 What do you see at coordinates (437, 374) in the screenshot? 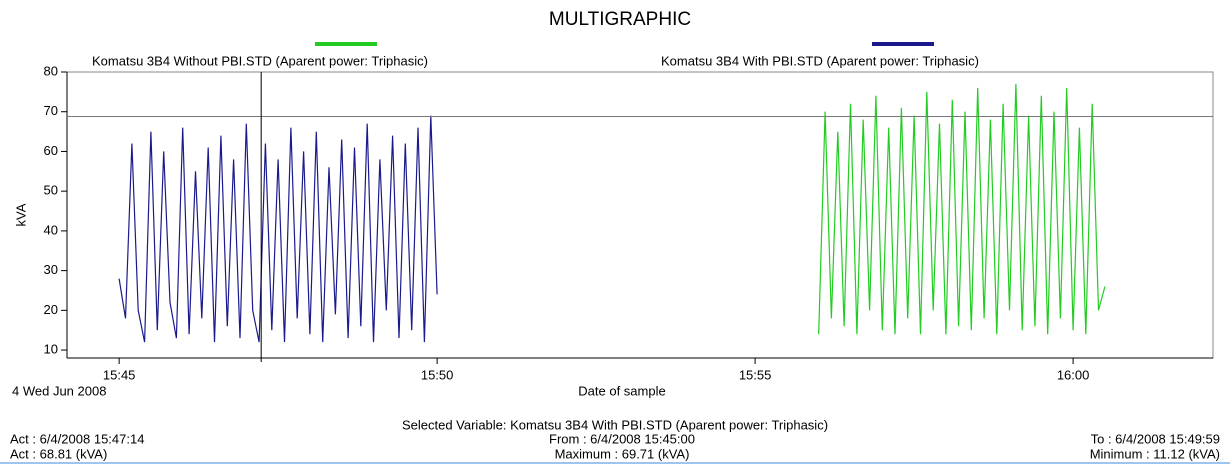
I see `x-tick-label: 15:50` at bounding box center [437, 374].